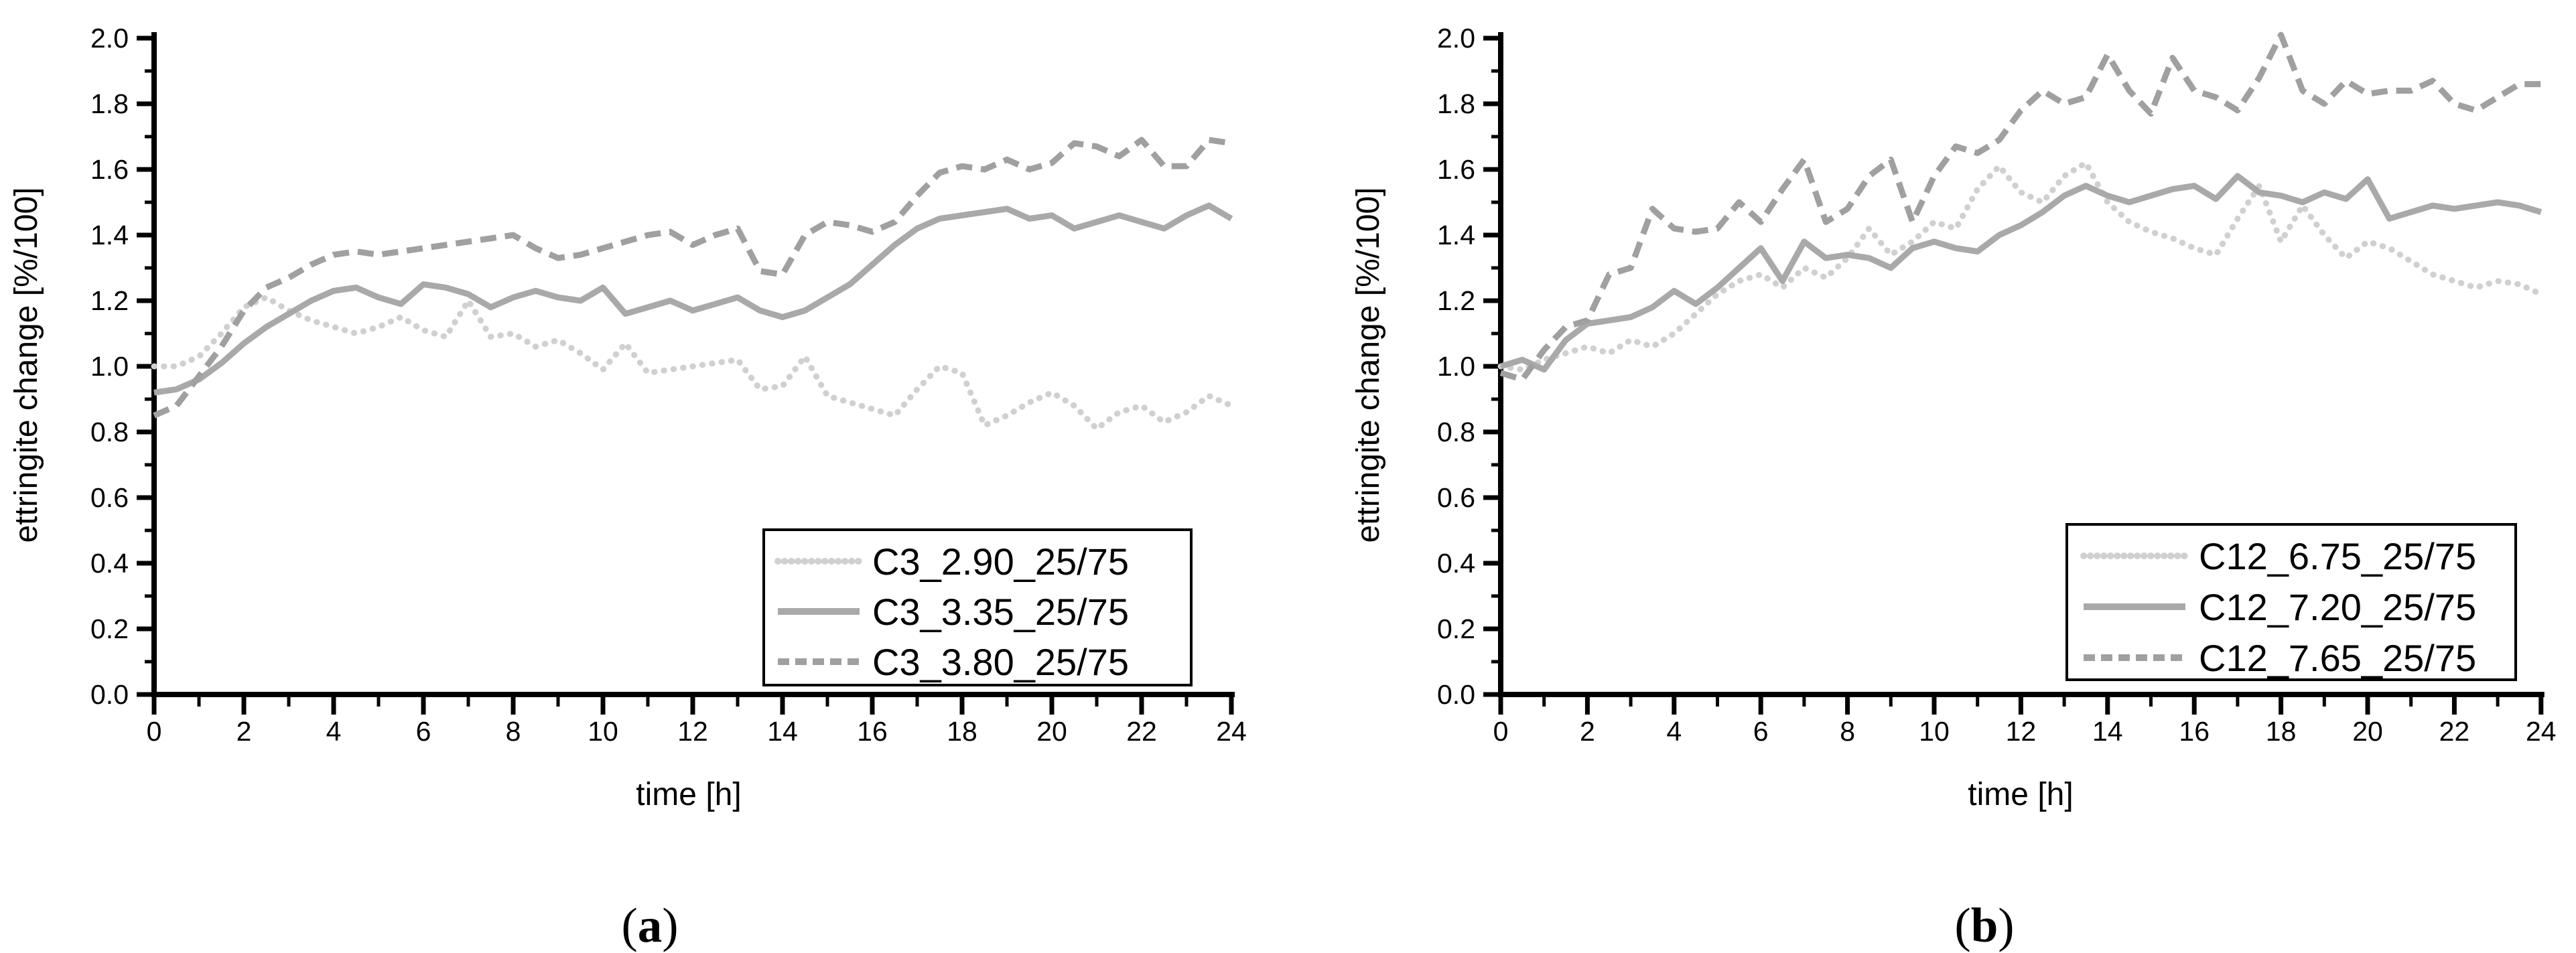 This screenshot has width=2576, height=953. I want to click on x-tick-label-a: 12, so click(693, 731).